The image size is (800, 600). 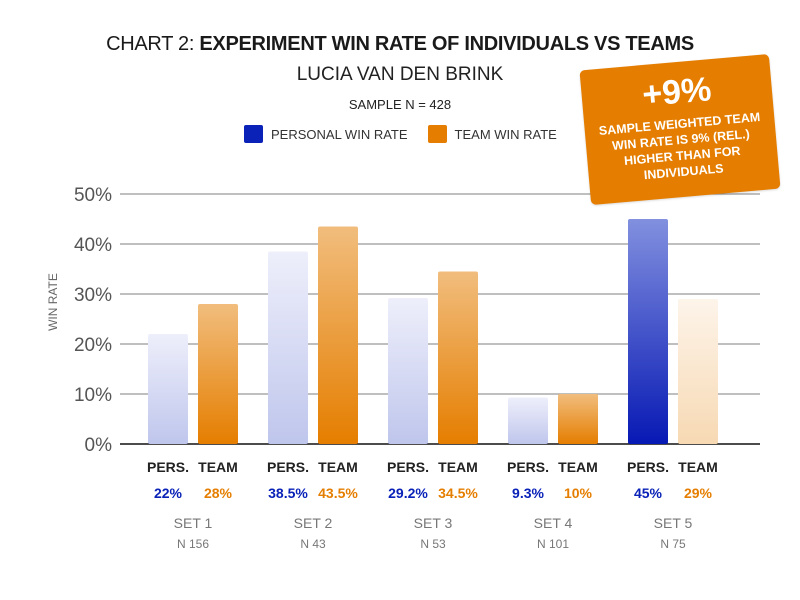 I want to click on y-tick-label: 40%, so click(x=93, y=245).